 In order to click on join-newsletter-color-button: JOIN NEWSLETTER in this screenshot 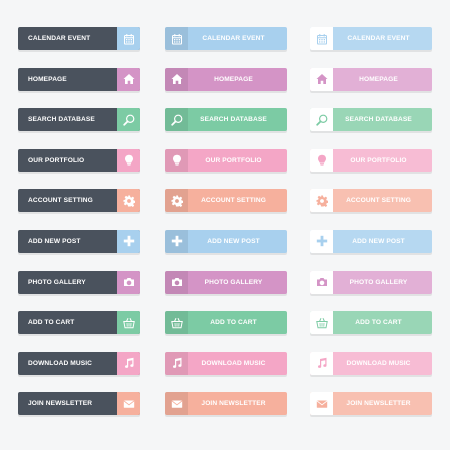, I will do `click(226, 404)`.